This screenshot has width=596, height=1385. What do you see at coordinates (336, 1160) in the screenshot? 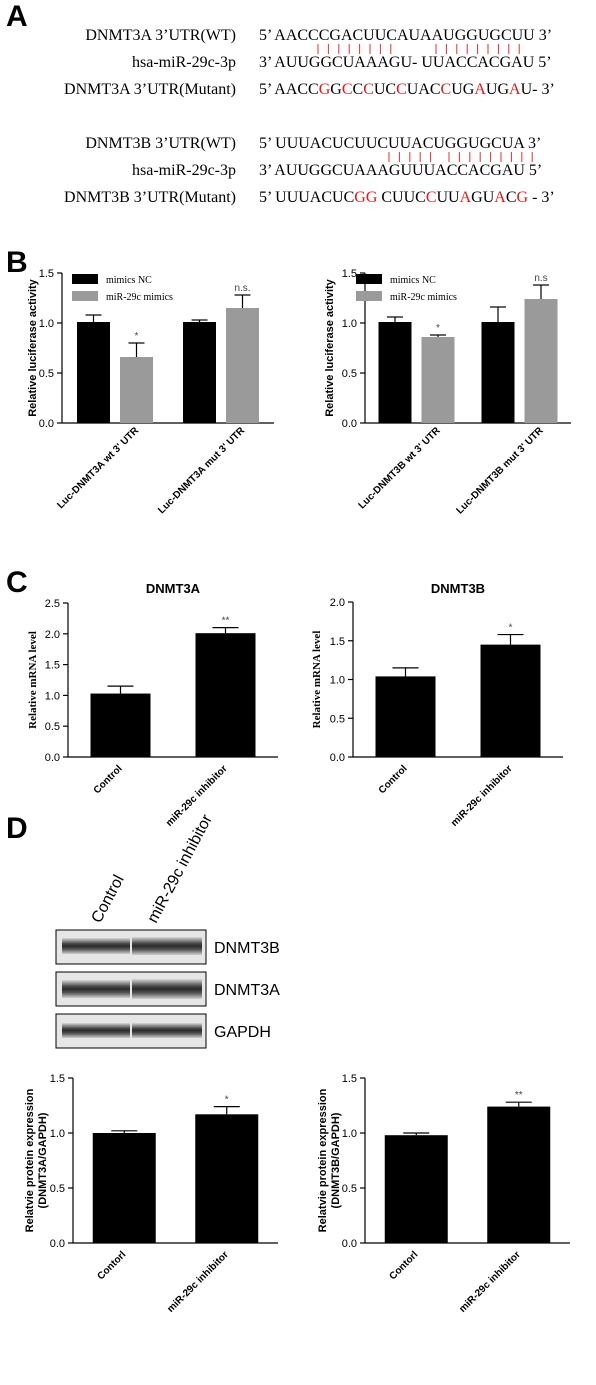
I see `y-axis-label: (DNMT3B/GAPDH)` at bounding box center [336, 1160].